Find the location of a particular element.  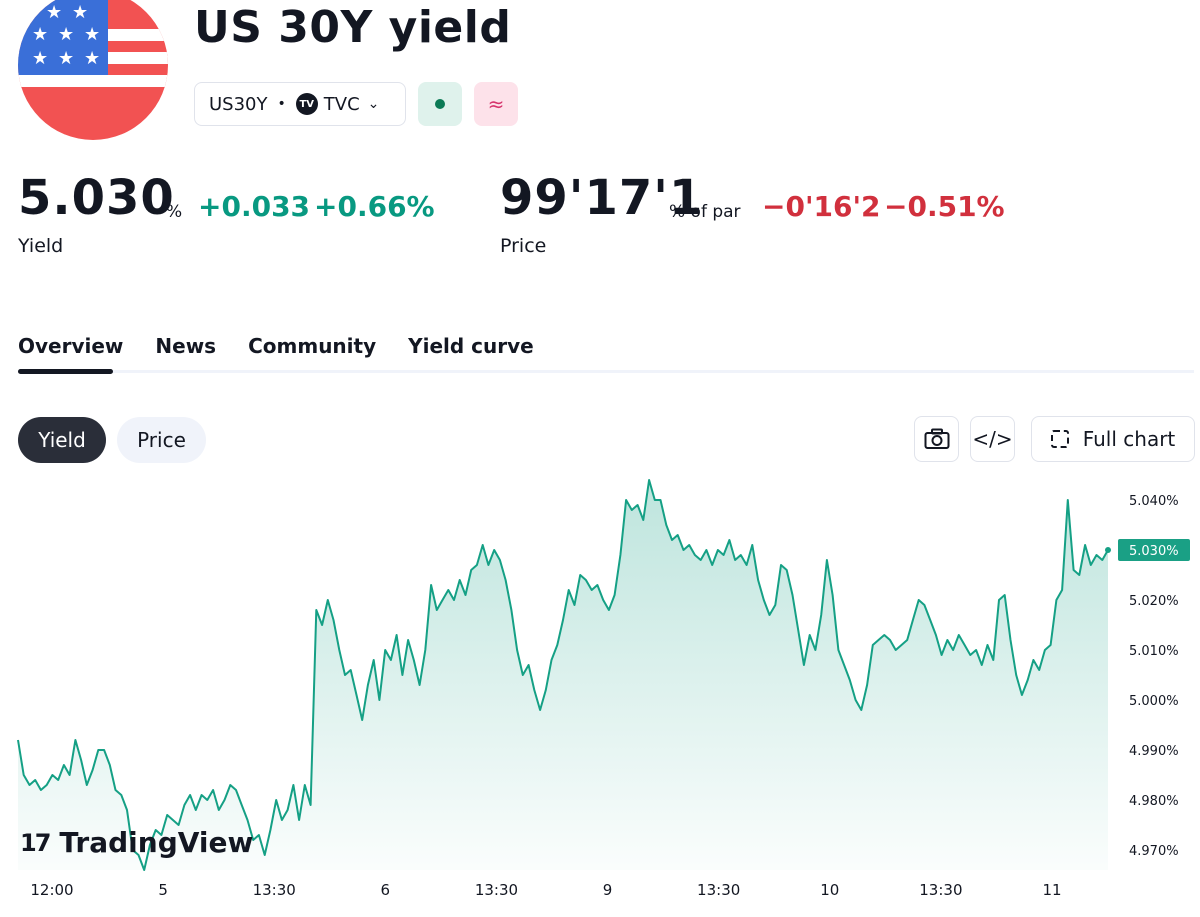

x-tick-label: 10 is located at coordinates (829, 890).